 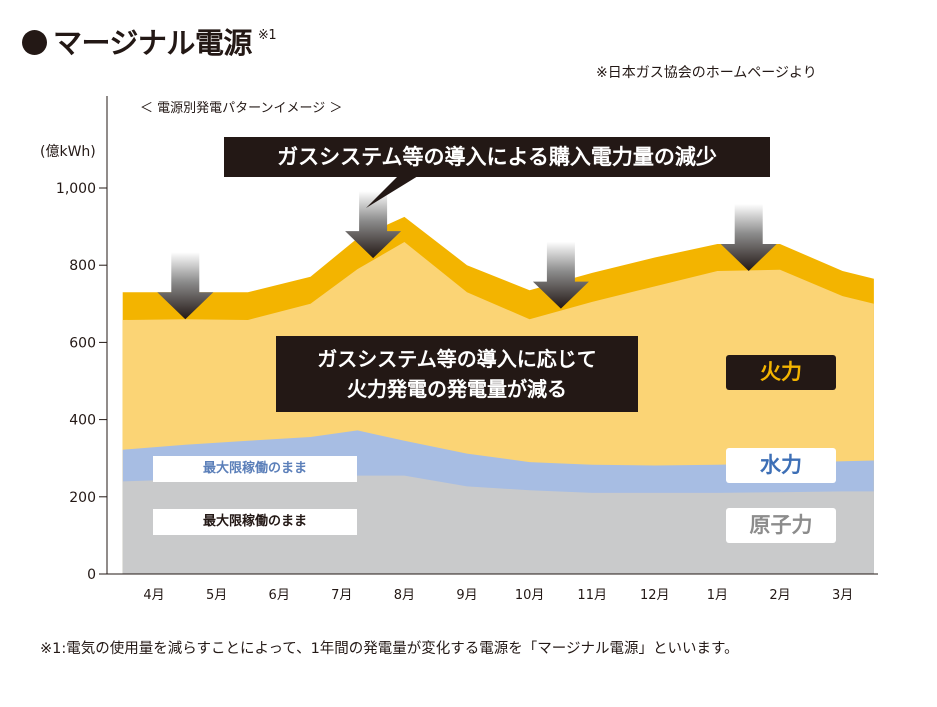 What do you see at coordinates (498, 524) in the screenshot?
I see `area-nuclear` at bounding box center [498, 524].